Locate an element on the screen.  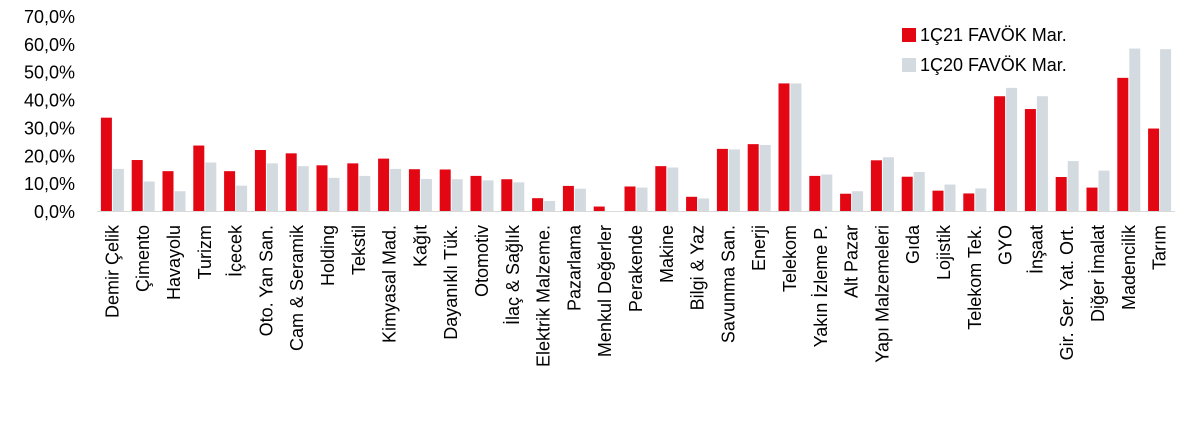
x-tick-label: Yakın İzleme P. is located at coordinates (821, 286).